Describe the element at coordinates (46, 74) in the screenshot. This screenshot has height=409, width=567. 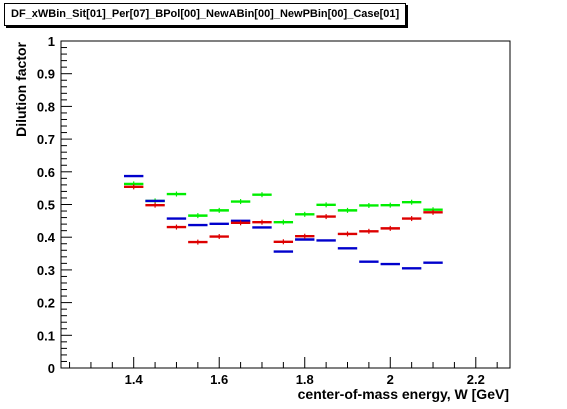
I see `y-tick-label: 0.9` at that location.